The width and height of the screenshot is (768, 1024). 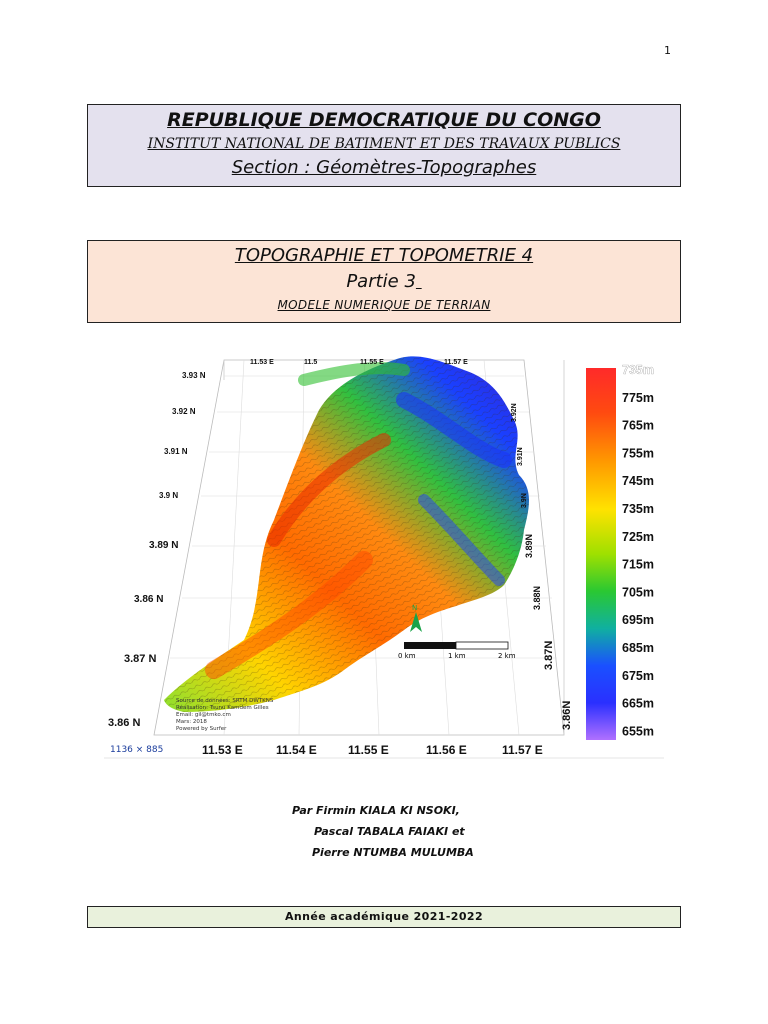 I want to click on course-part: Partie 3, so click(x=384, y=281).